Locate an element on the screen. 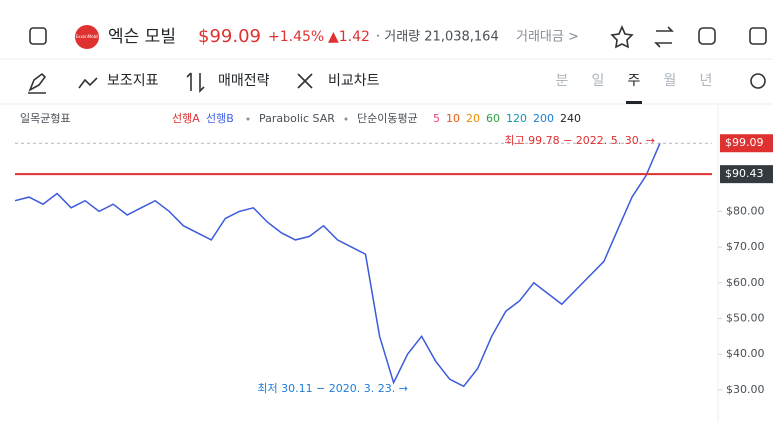 This screenshot has height=426, width=773. legend-sma-period: 5 is located at coordinates (436, 118).